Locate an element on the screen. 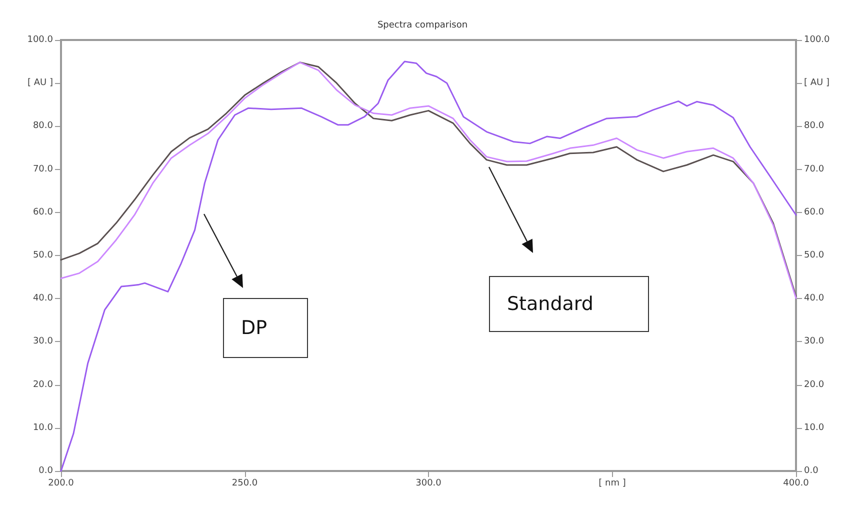 This screenshot has height=506, width=845. y2-tick-label: 100.0 is located at coordinates (817, 40).